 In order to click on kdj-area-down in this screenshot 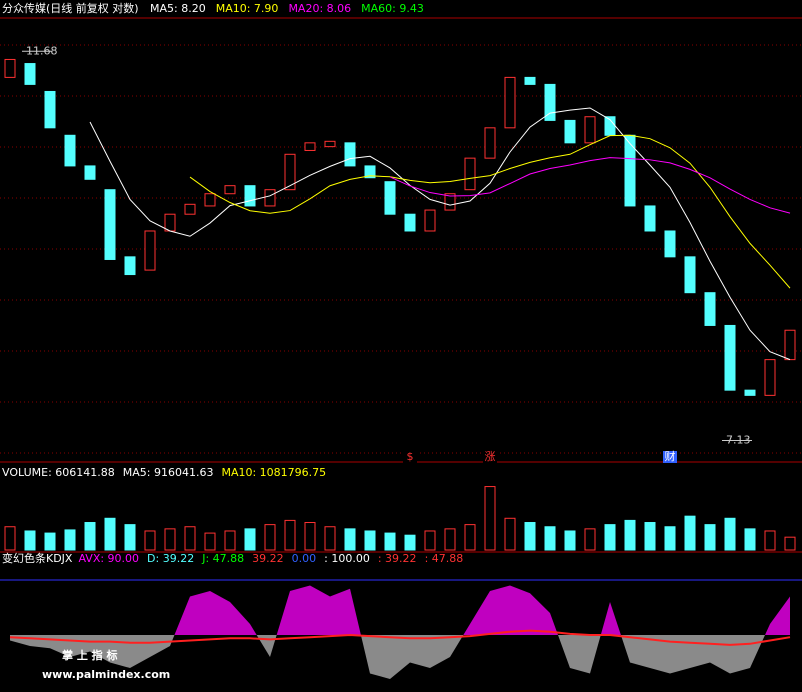, I will do `click(400, 657)`.